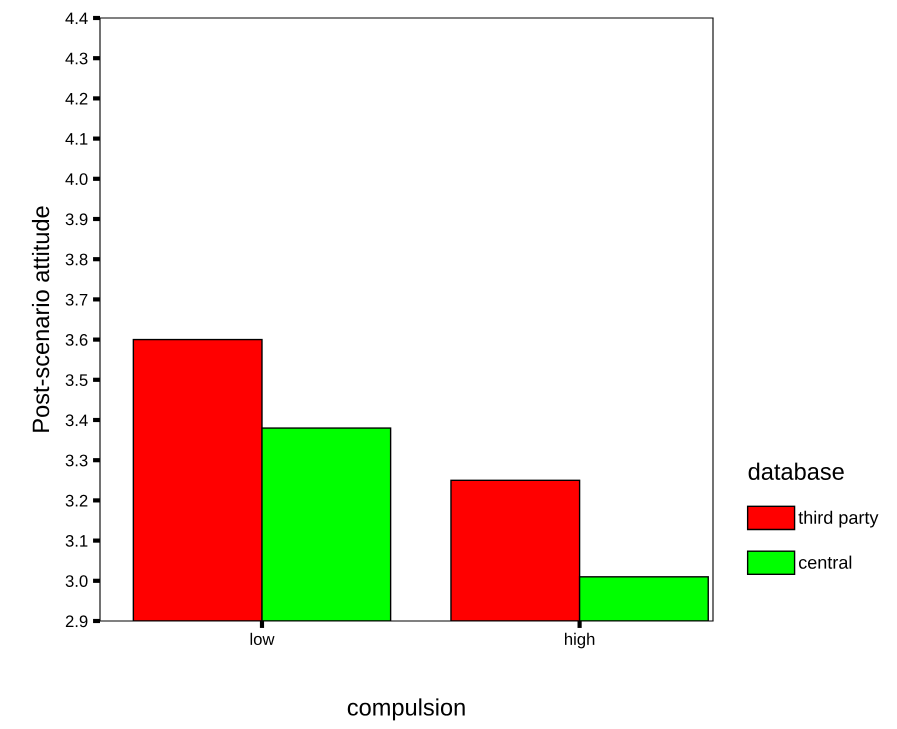  Describe the element at coordinates (77, 581) in the screenshot. I see `y-tick-label: 3.0` at that location.